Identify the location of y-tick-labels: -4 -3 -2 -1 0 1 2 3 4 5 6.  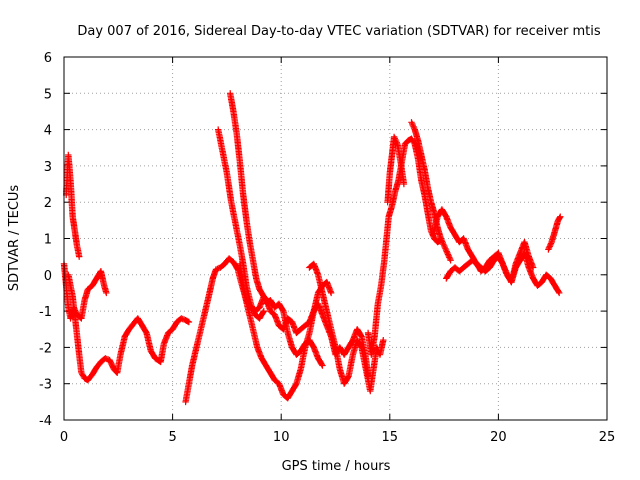
(45, 240).